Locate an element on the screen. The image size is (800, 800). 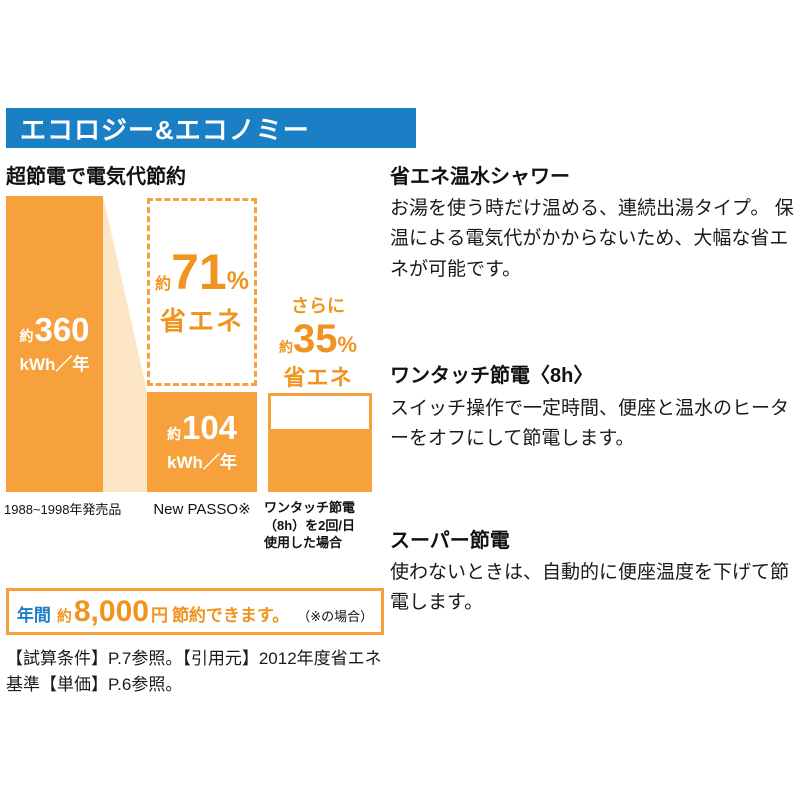
bar2-unit: kWh／年 is located at coordinates (202, 462).